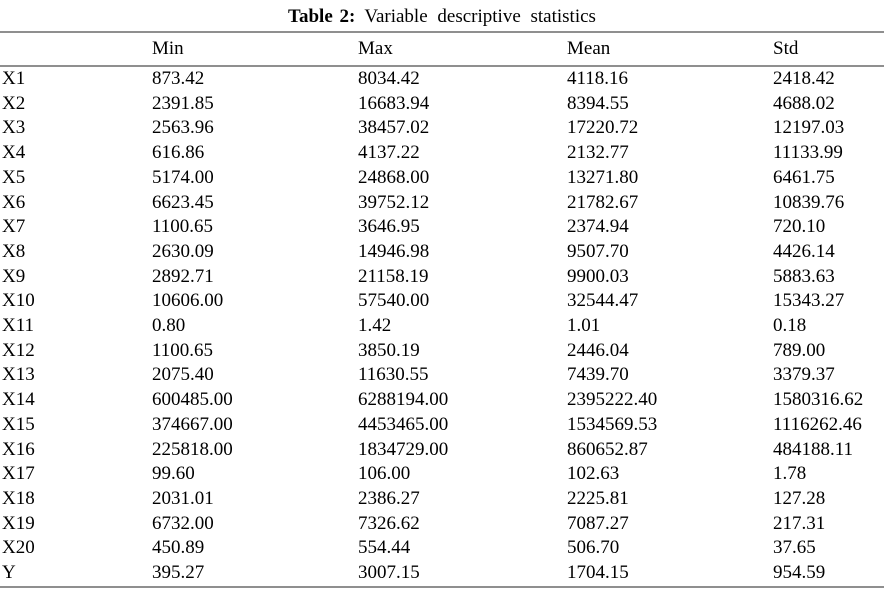 The image size is (884, 591). What do you see at coordinates (178, 573) in the screenshot?
I see `cell-min: 395.27` at bounding box center [178, 573].